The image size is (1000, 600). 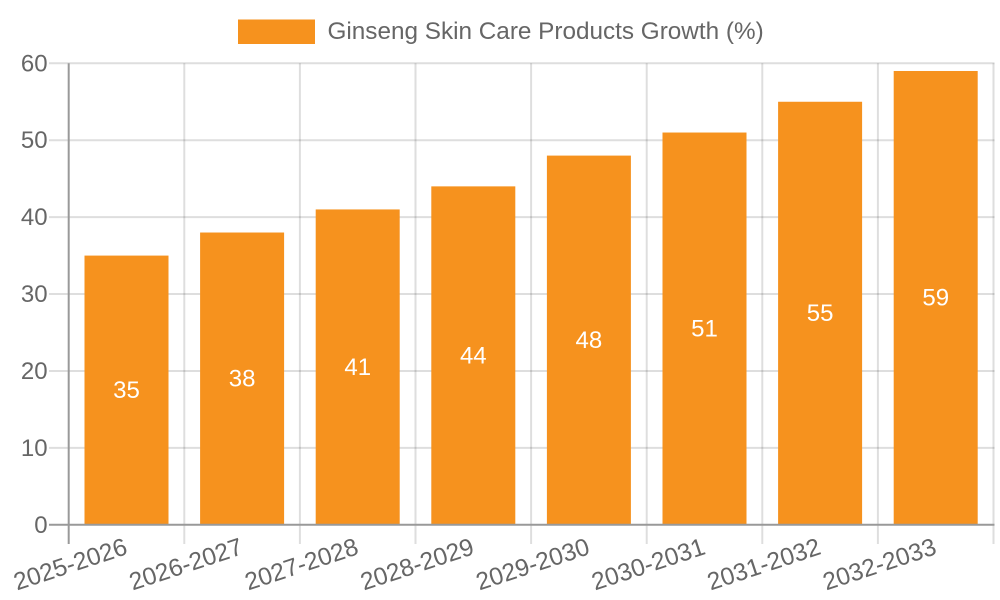 I want to click on svg-text: 35, so click(x=126, y=390).